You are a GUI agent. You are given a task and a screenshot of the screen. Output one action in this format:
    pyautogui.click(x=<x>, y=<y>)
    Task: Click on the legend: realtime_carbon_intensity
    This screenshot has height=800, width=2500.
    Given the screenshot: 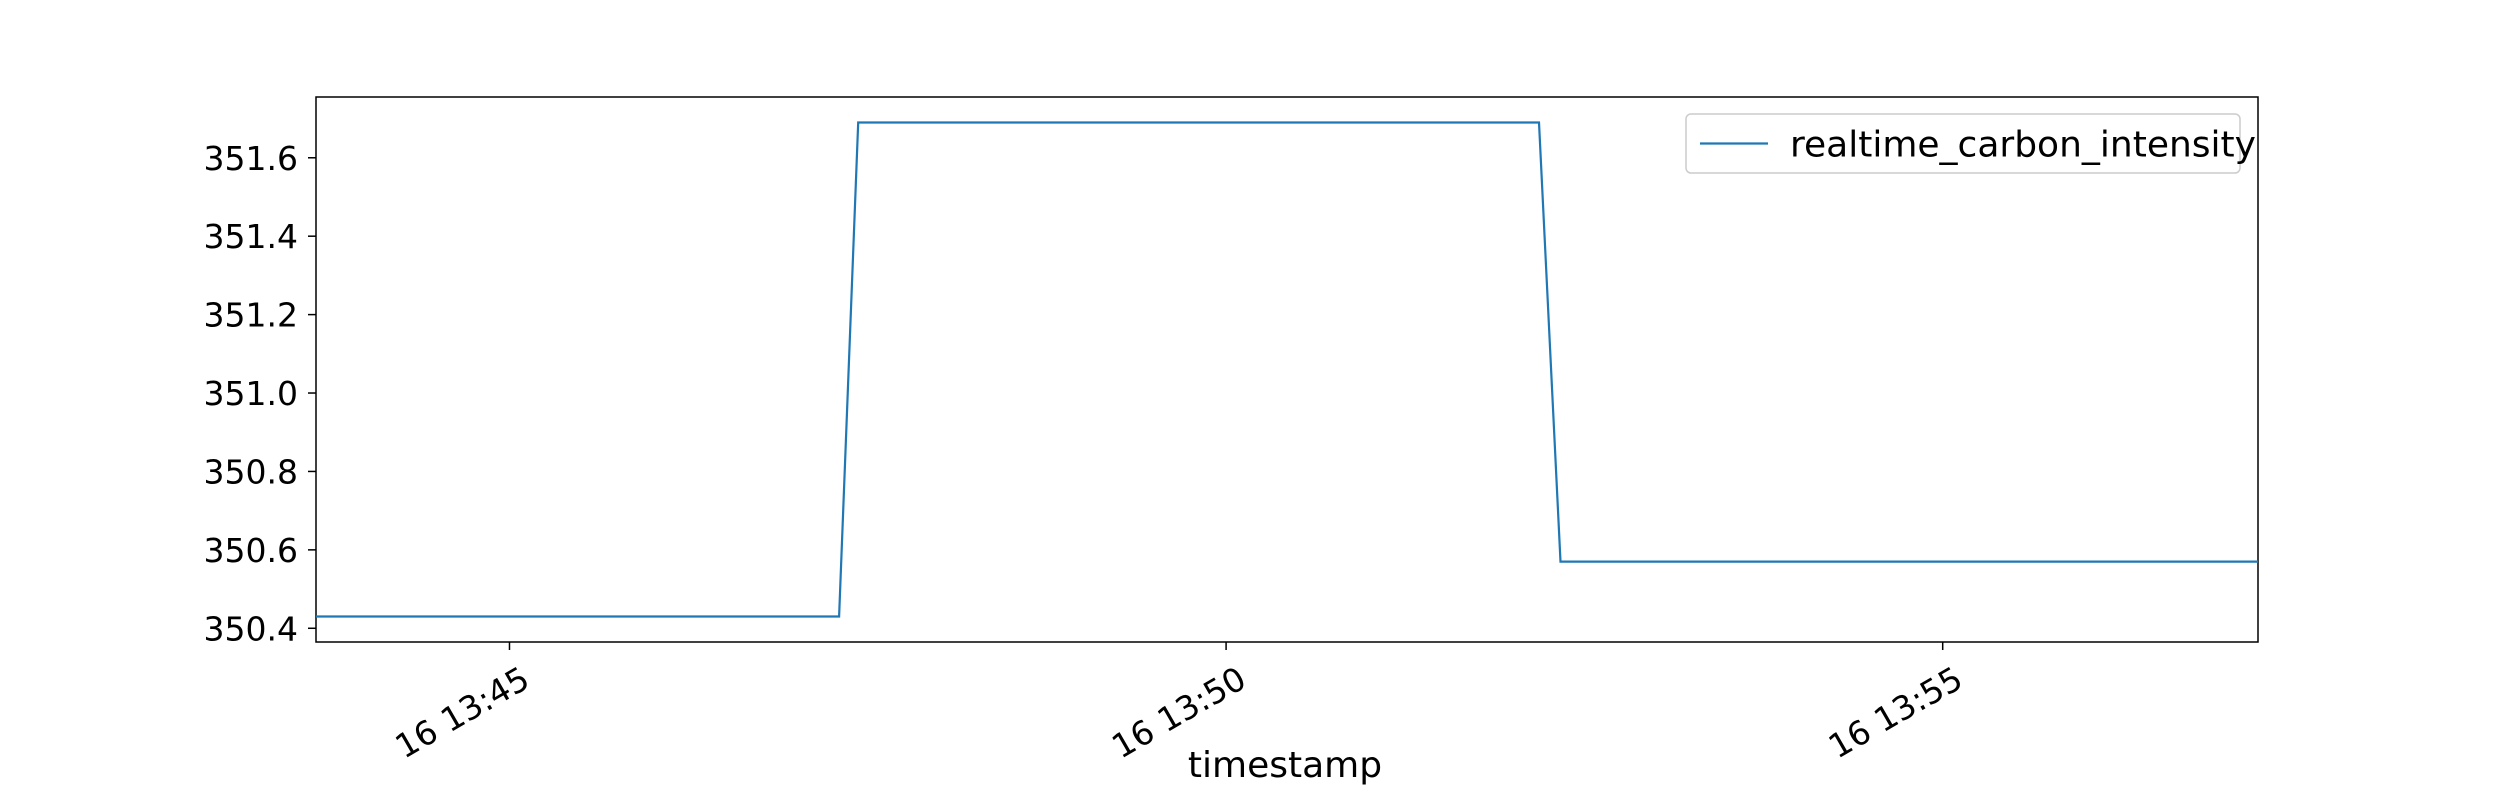 What is the action you would take?
    pyautogui.click(x=1970, y=143)
    